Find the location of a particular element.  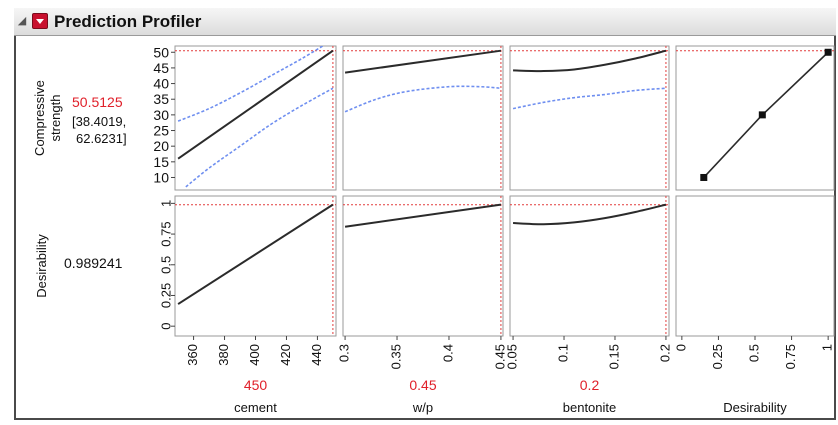

profiler-title: Prediction Profiler is located at coordinates (128, 21).